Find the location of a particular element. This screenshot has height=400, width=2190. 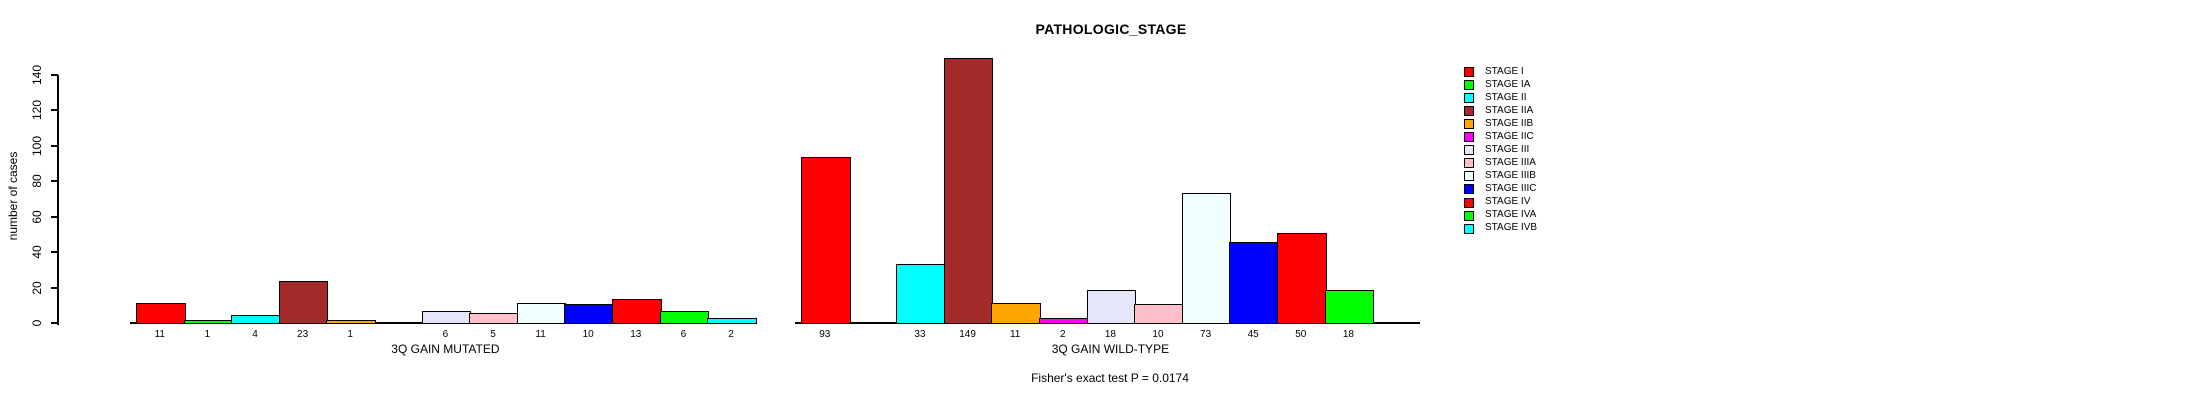

legend-label: STAGE IVA is located at coordinates (1511, 215).